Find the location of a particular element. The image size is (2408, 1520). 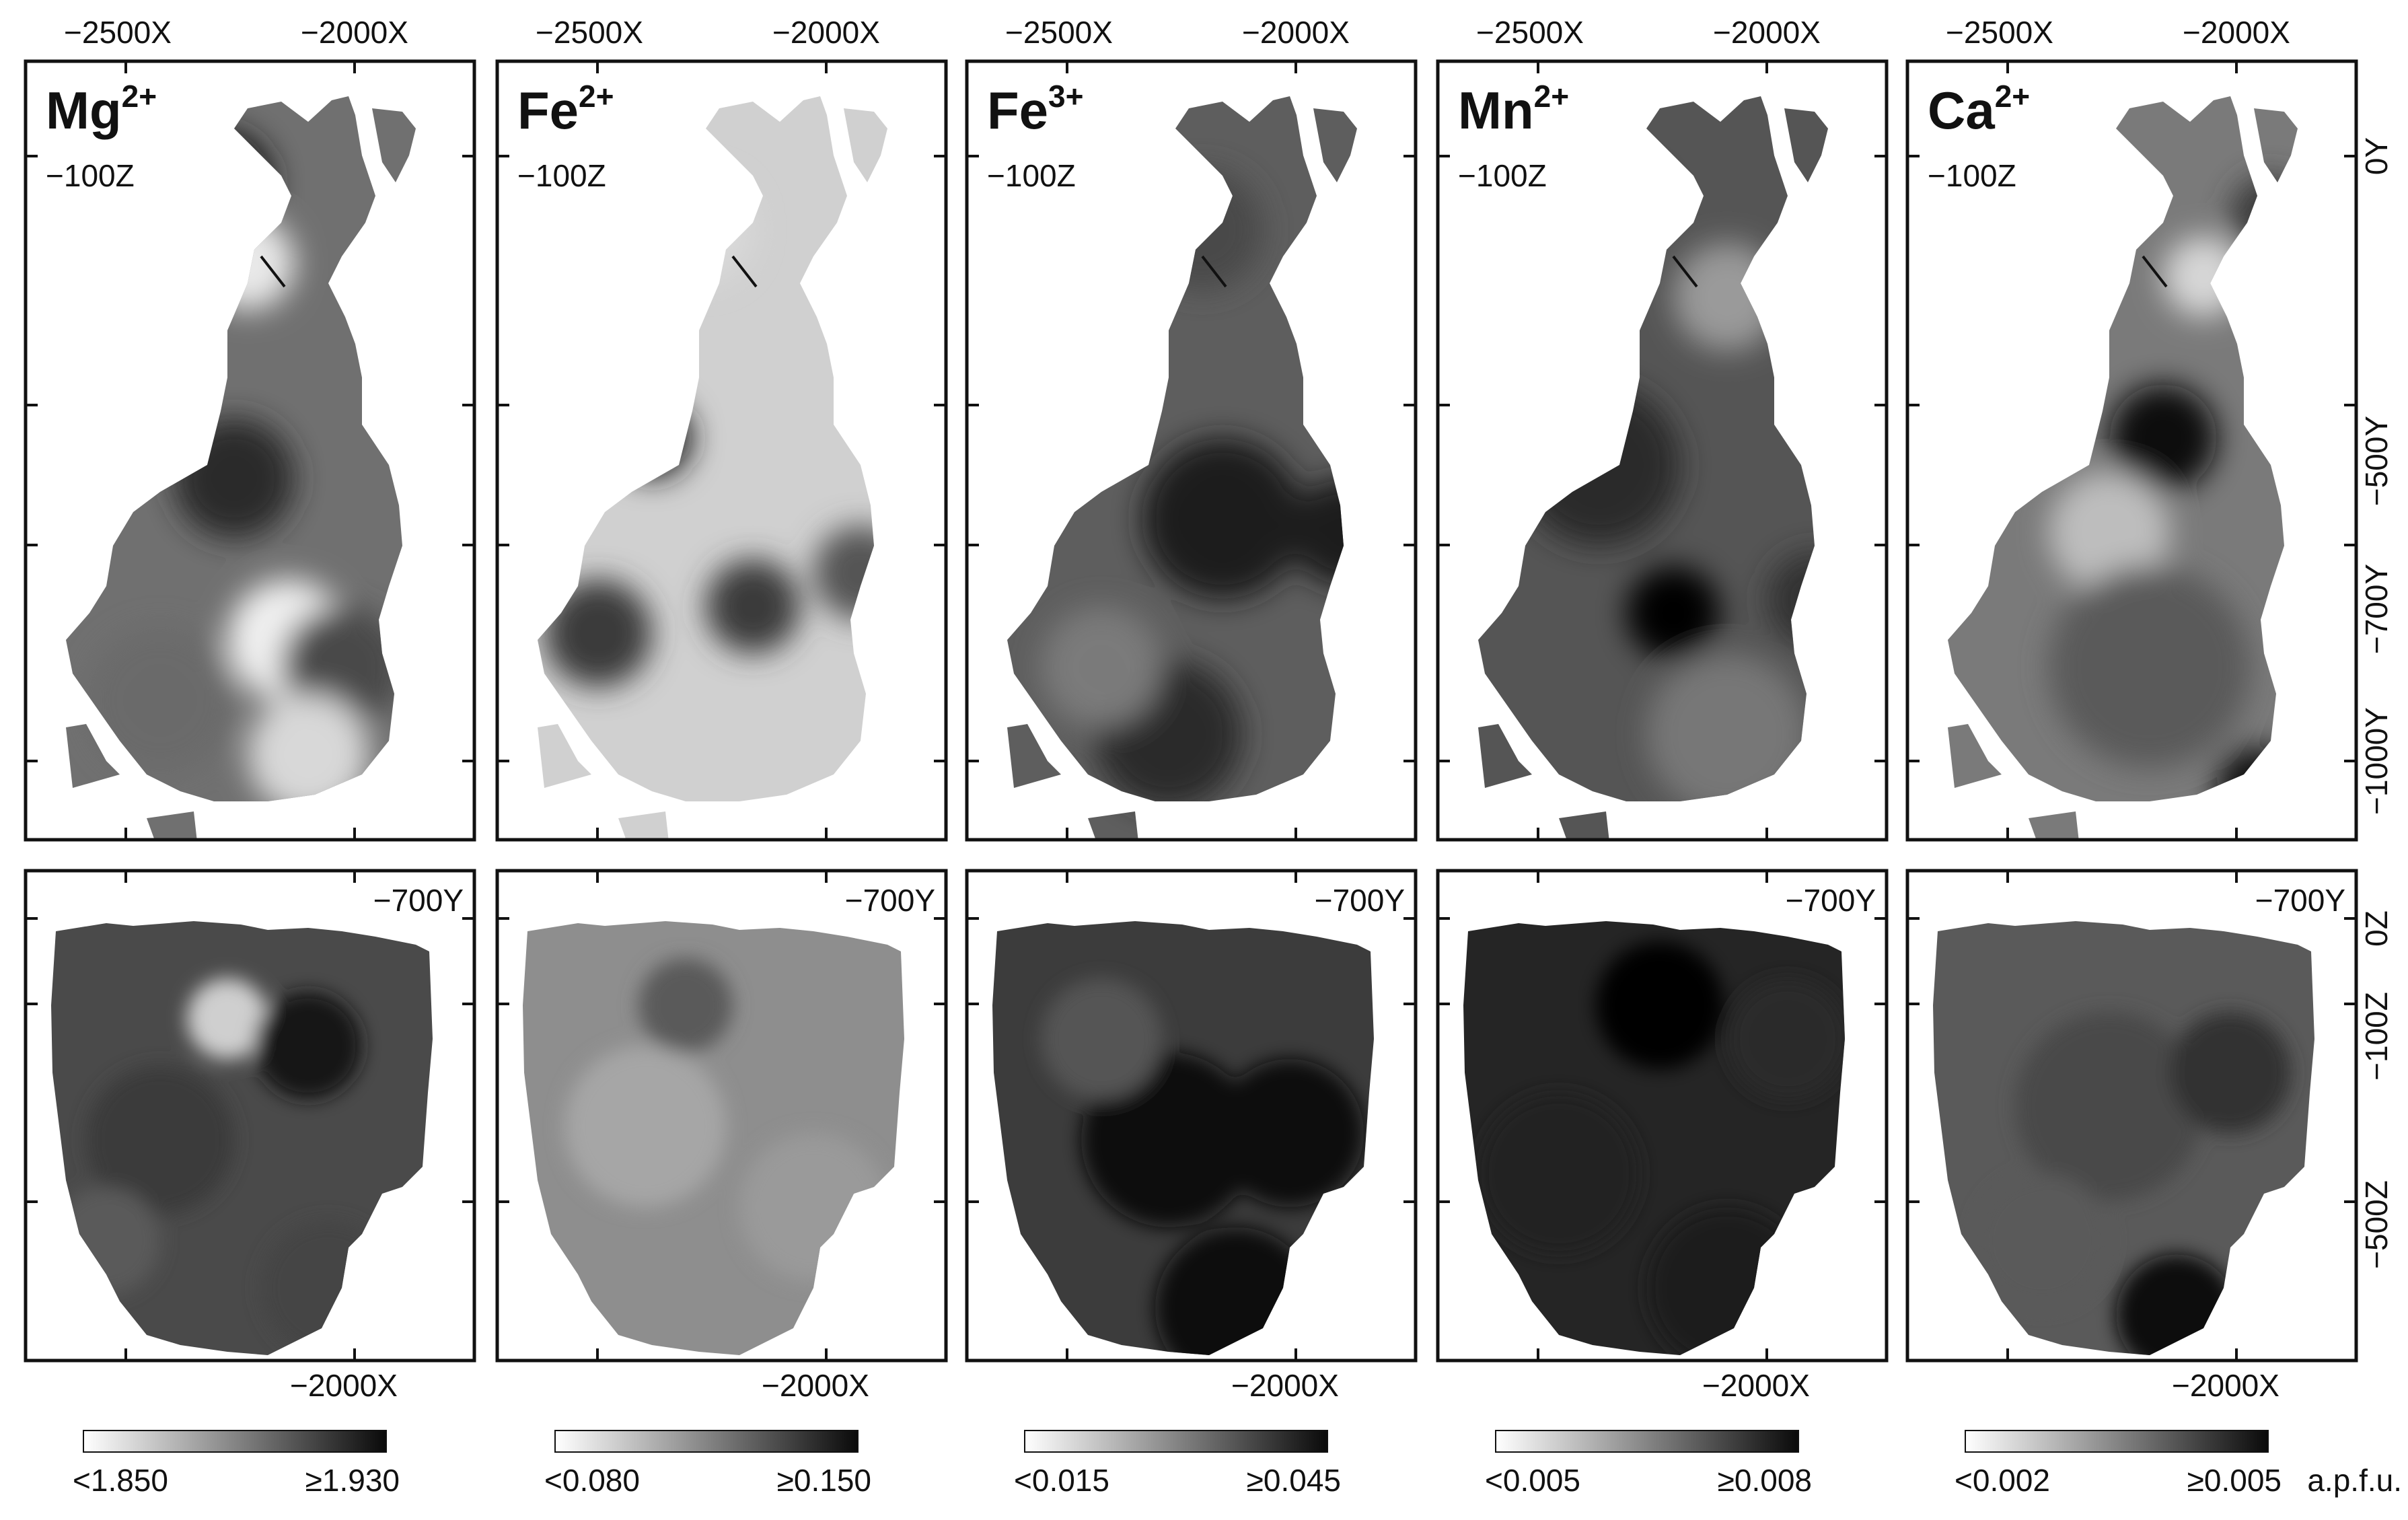

ion-label: Mg2+ is located at coordinates (101, 110).